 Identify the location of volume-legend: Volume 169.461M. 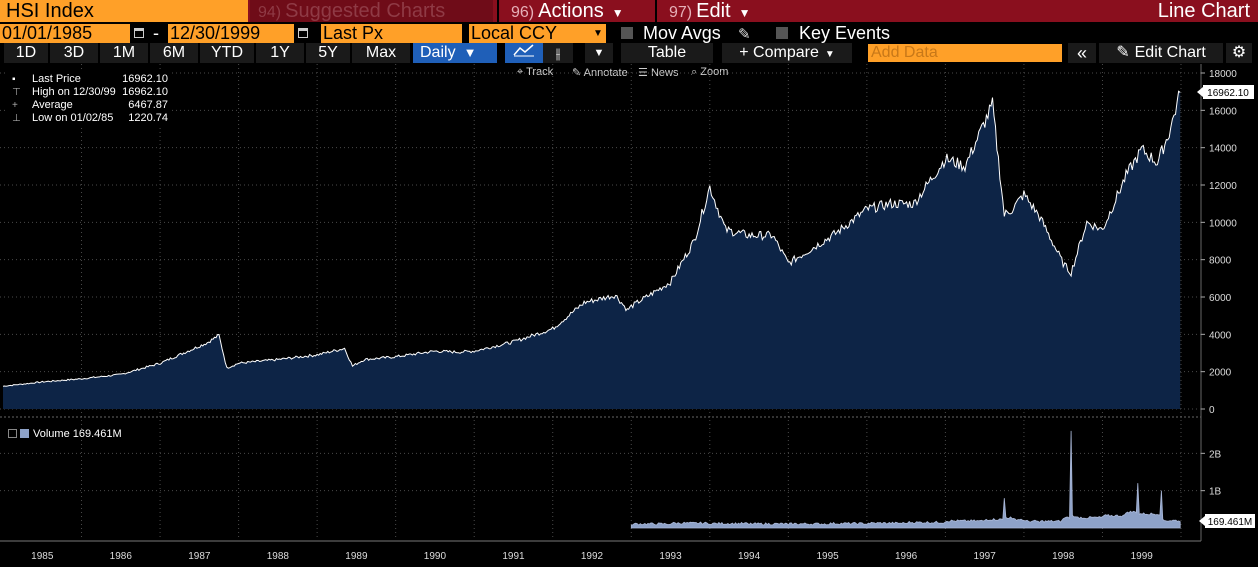
(65, 434).